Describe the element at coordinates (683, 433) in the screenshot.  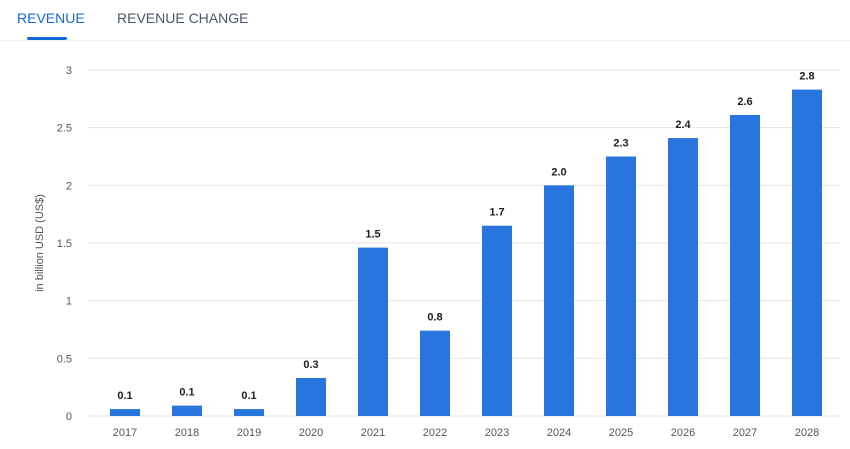
I see `x-tick-label: 2026` at that location.